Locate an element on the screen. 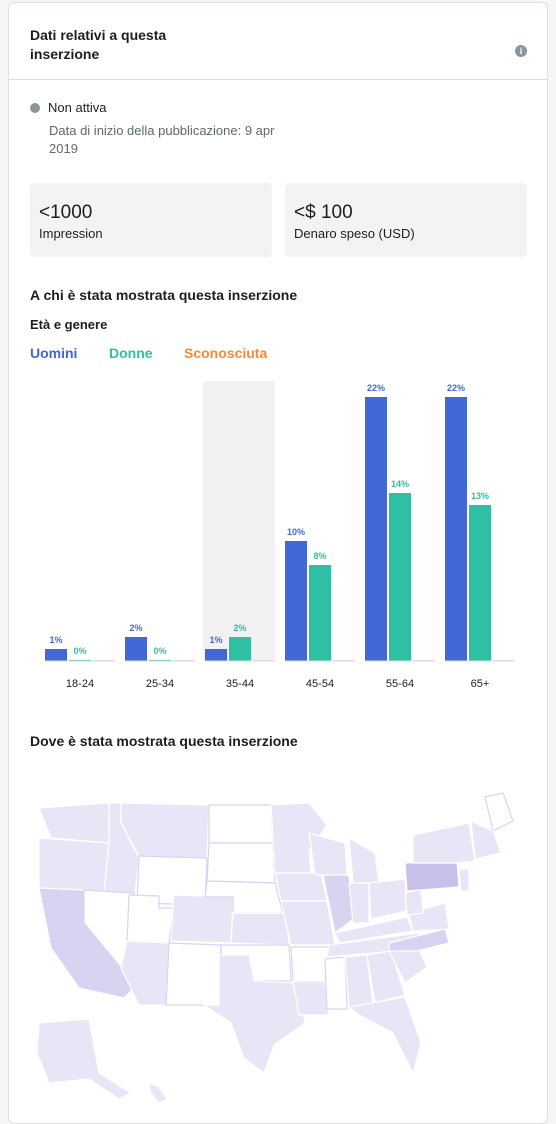  data-label-18-24-uomini: 1% is located at coordinates (55, 640).